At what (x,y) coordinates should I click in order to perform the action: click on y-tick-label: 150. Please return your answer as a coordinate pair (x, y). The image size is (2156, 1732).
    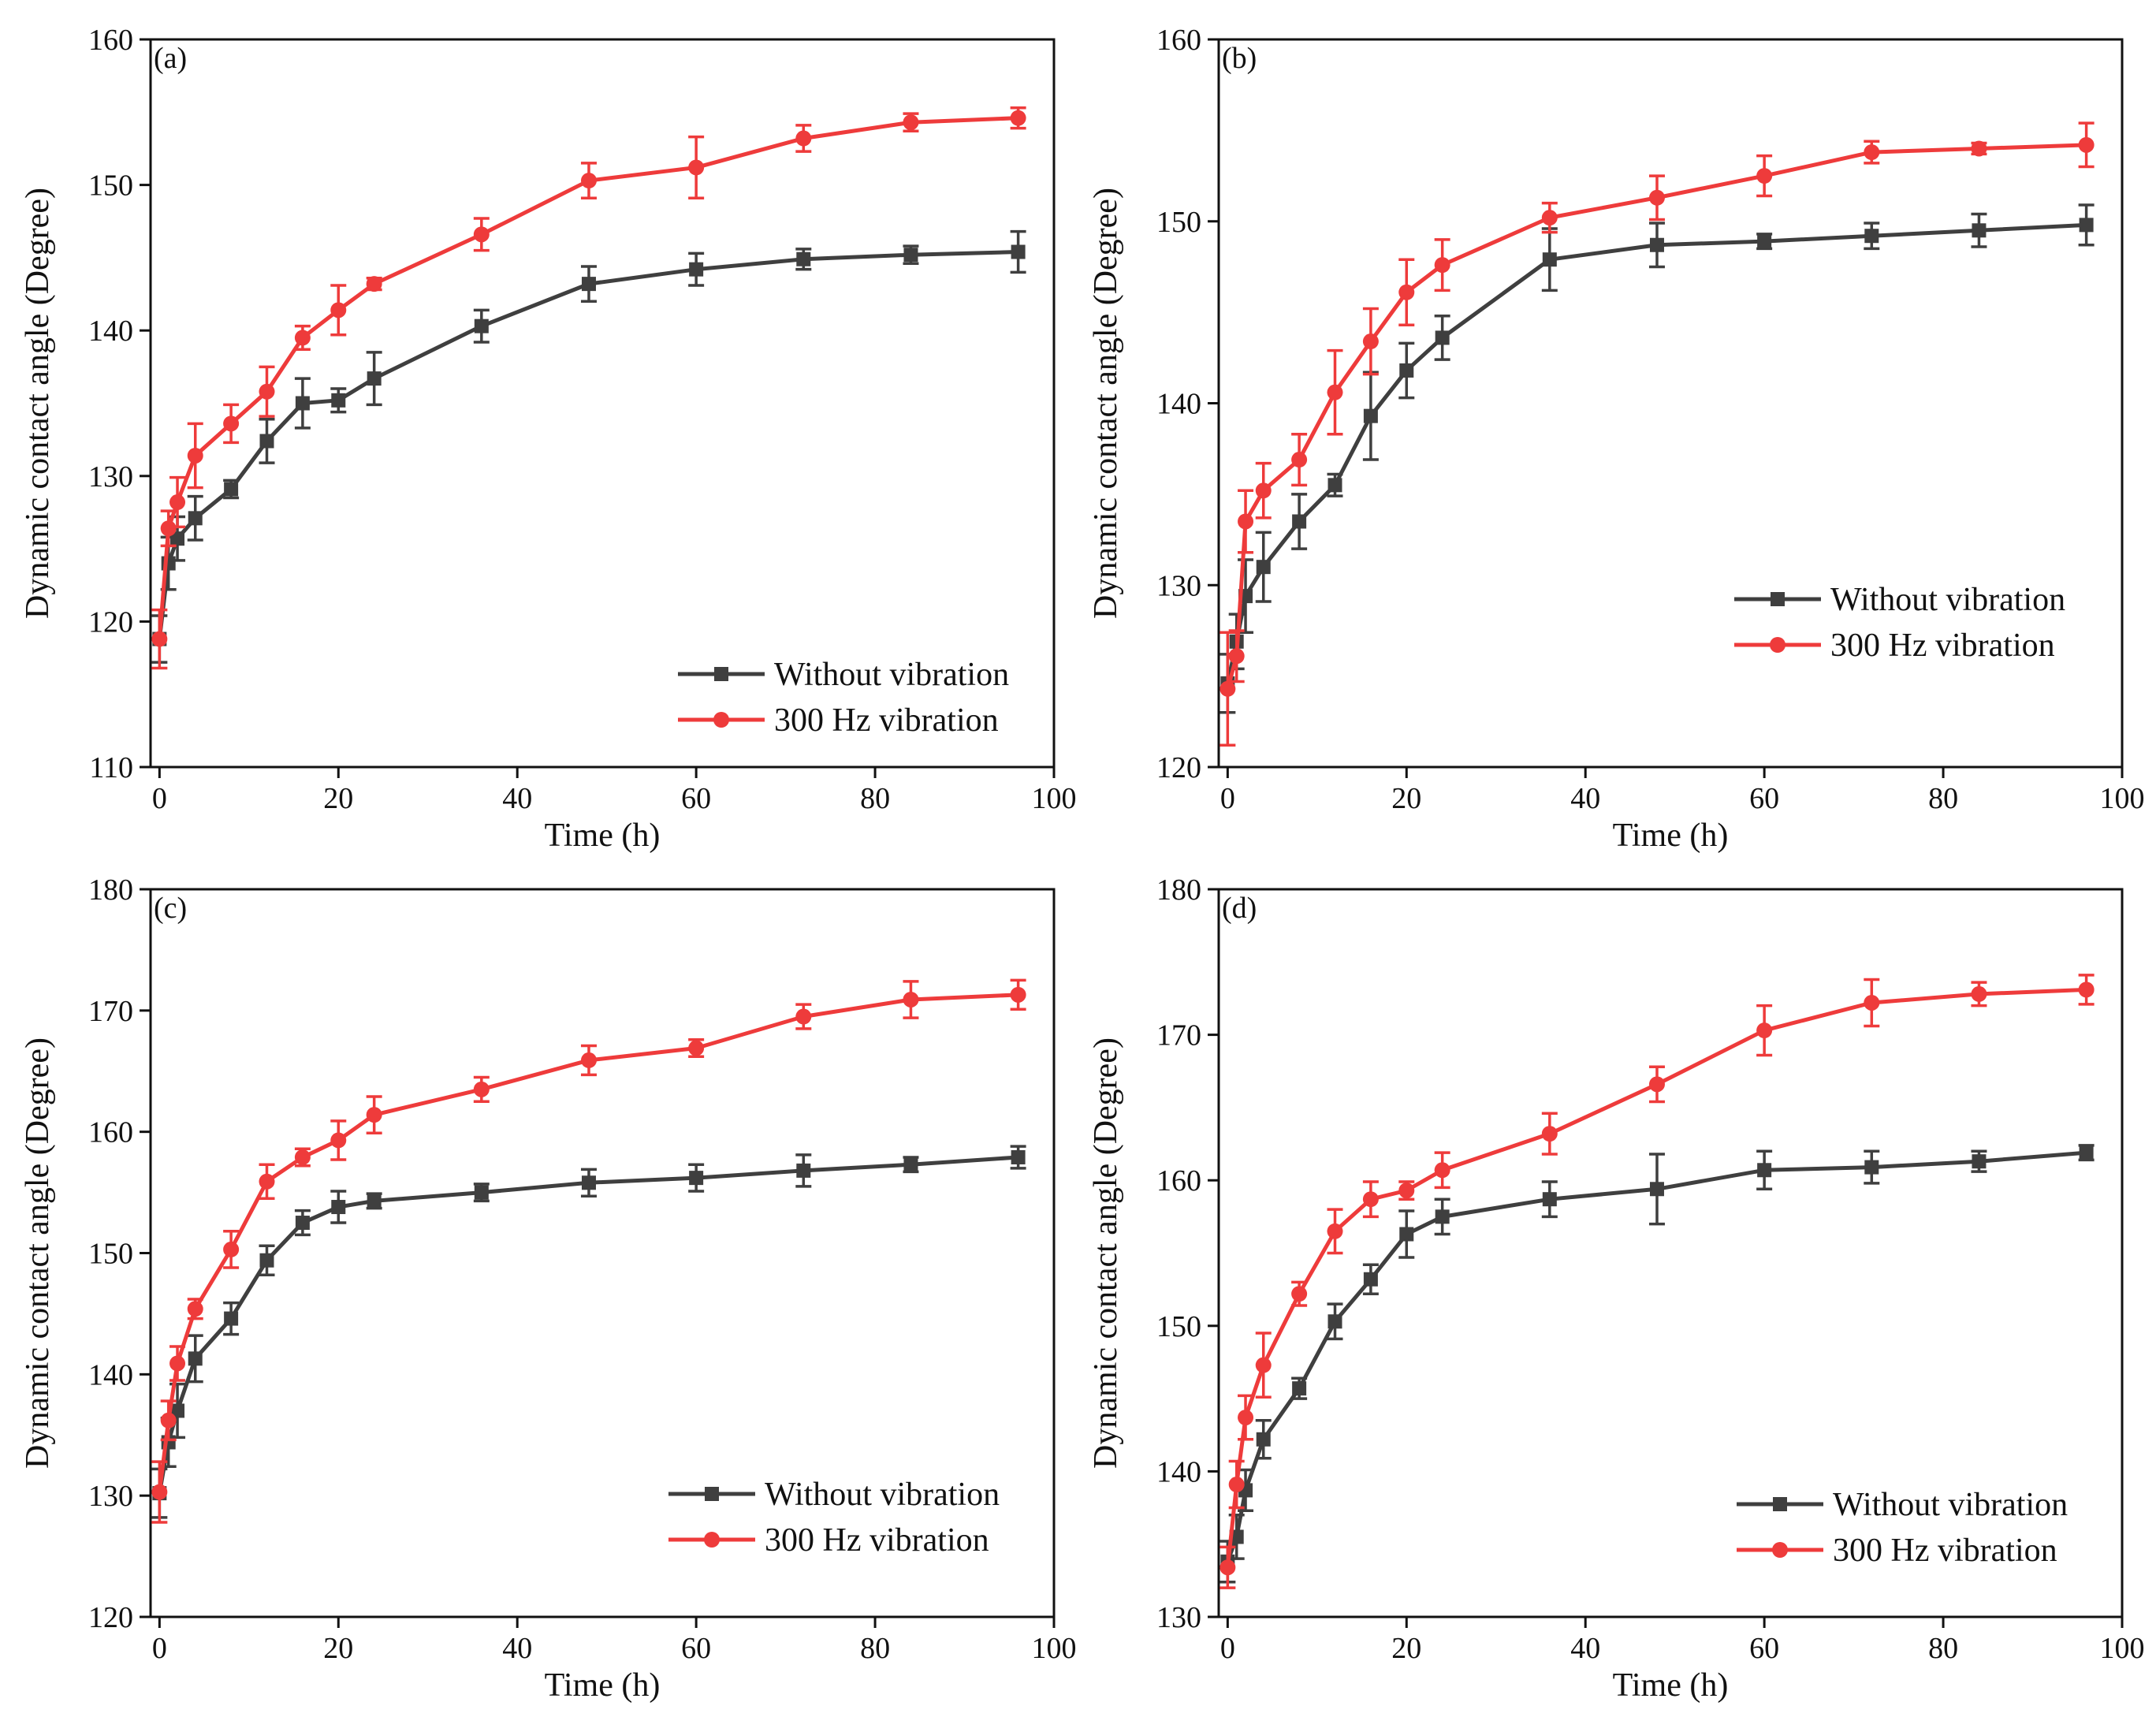
    Looking at the image, I should click on (110, 1254).